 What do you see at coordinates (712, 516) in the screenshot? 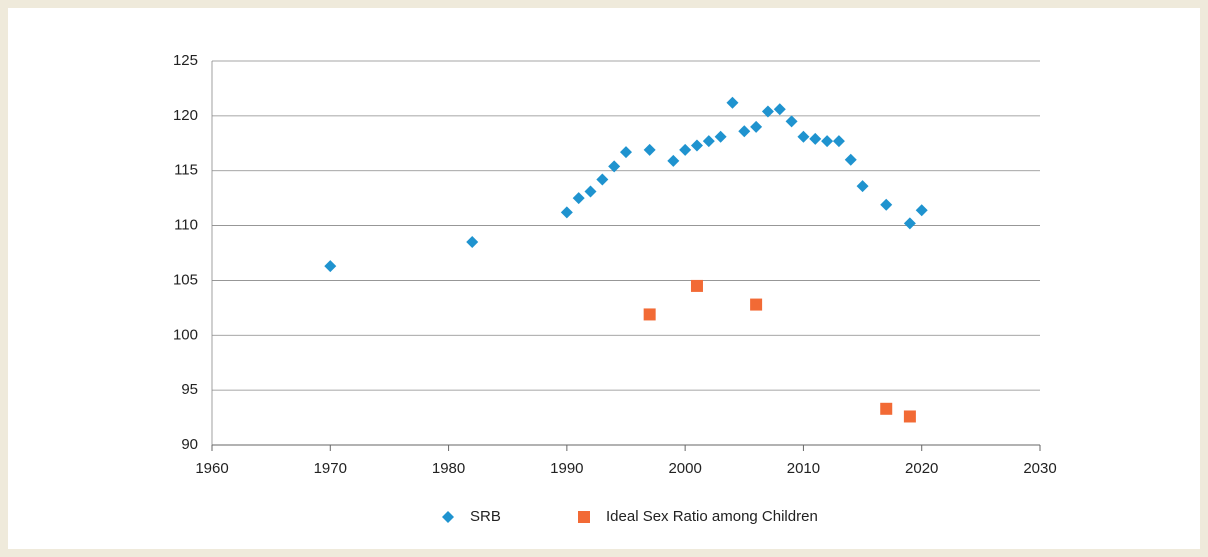
I see `legend-label: Ideal Sex Ratio among Children` at bounding box center [712, 516].